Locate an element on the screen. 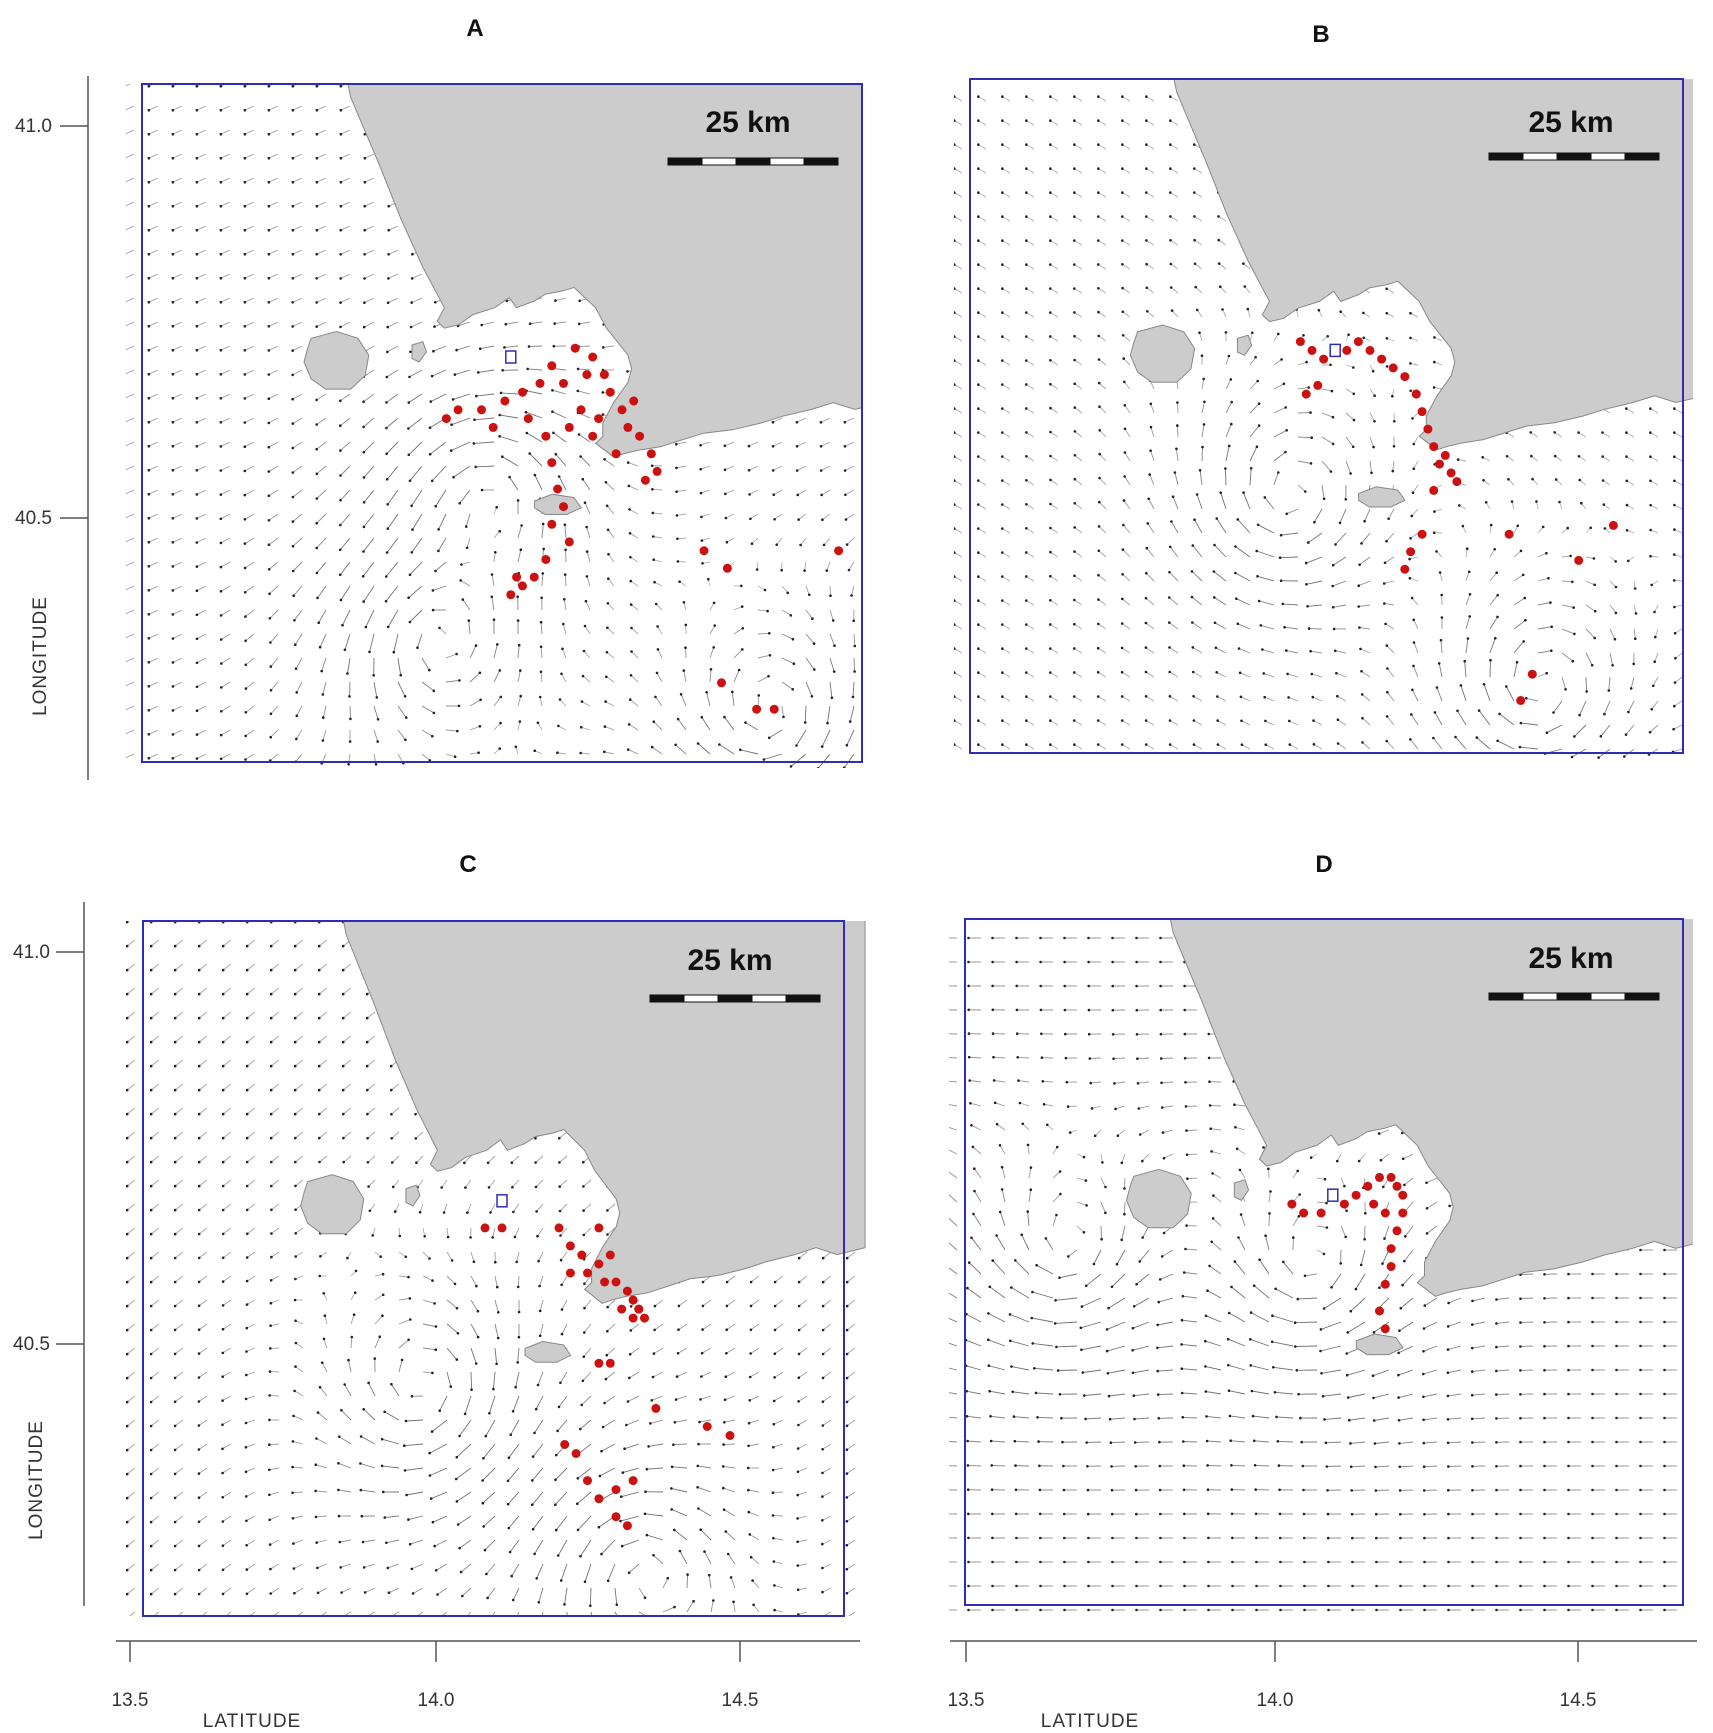 The image size is (1713, 1733). particle is located at coordinates (1306, 394).